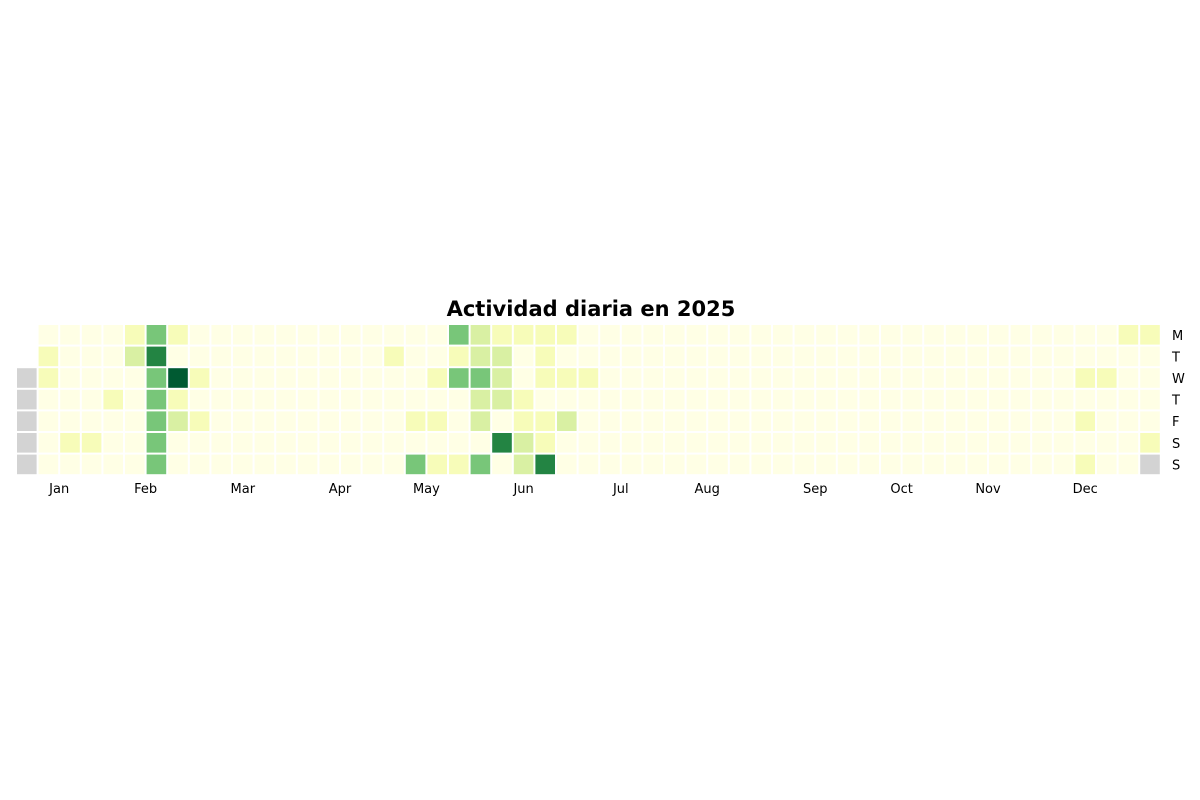 The image size is (1200, 800). Describe the element at coordinates (340, 489) in the screenshot. I see `month-label: Apr` at that location.